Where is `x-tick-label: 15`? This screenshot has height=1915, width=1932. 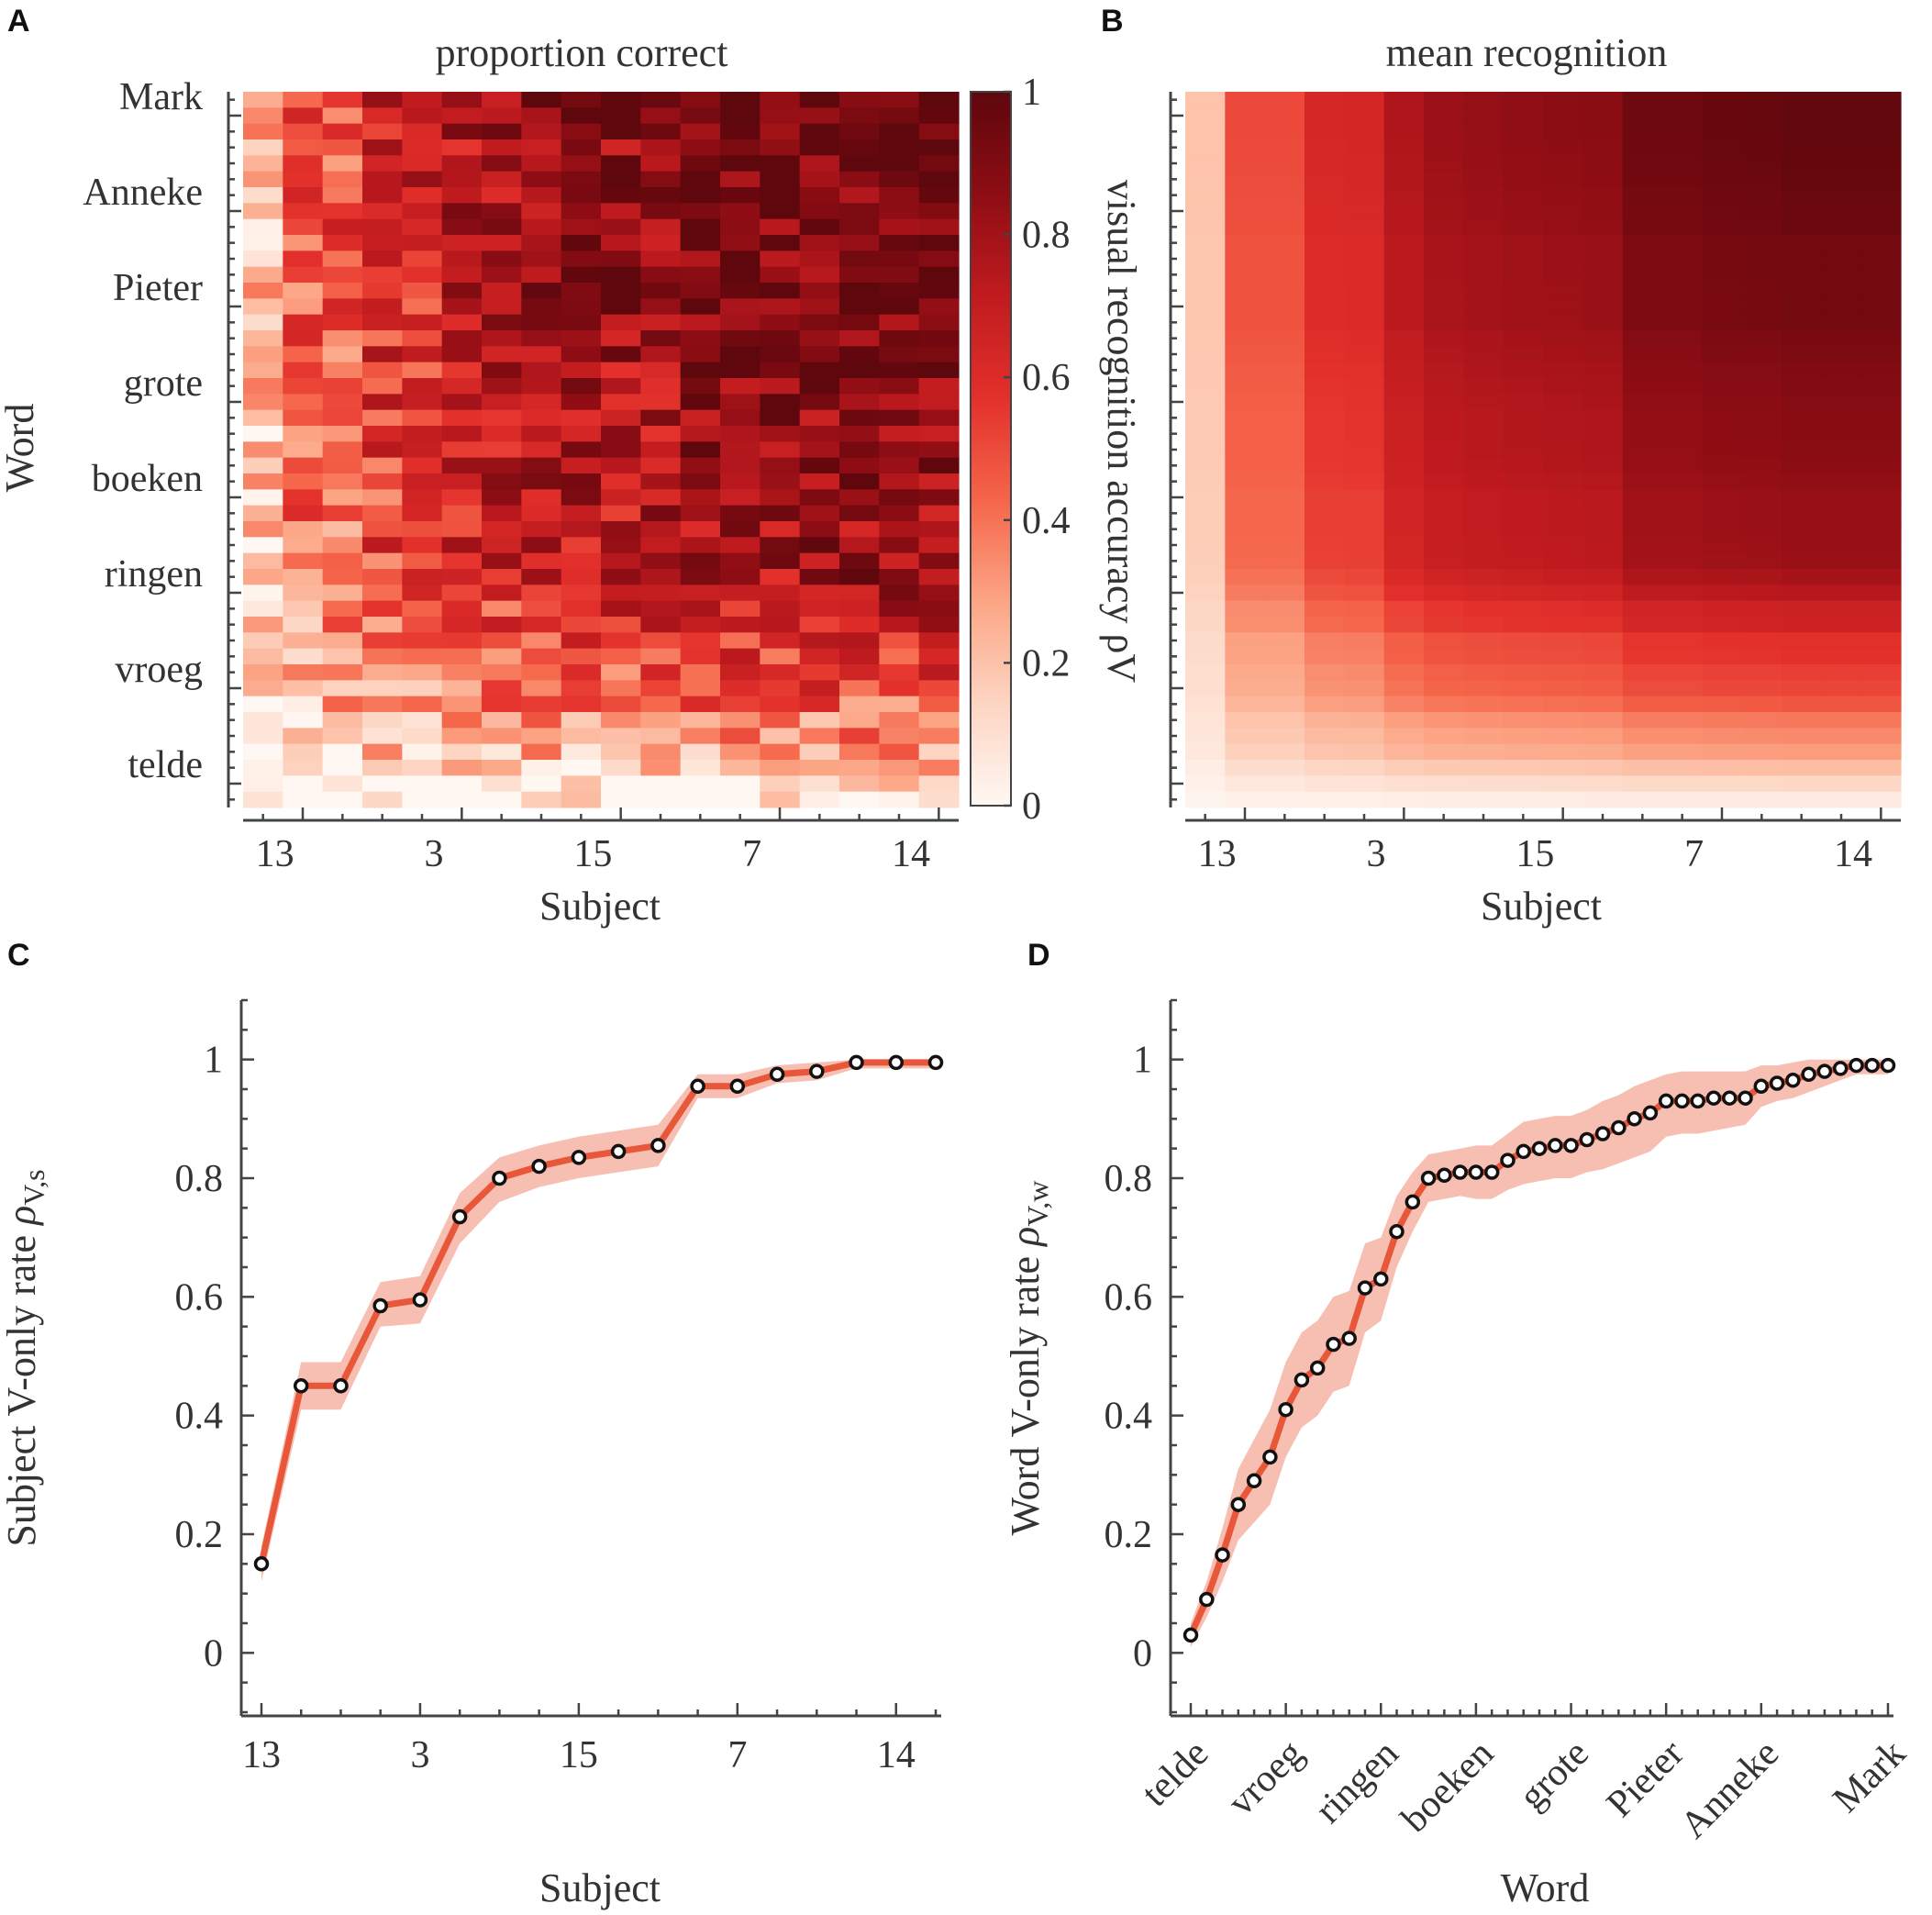 x-tick-label: 15 is located at coordinates (1535, 854).